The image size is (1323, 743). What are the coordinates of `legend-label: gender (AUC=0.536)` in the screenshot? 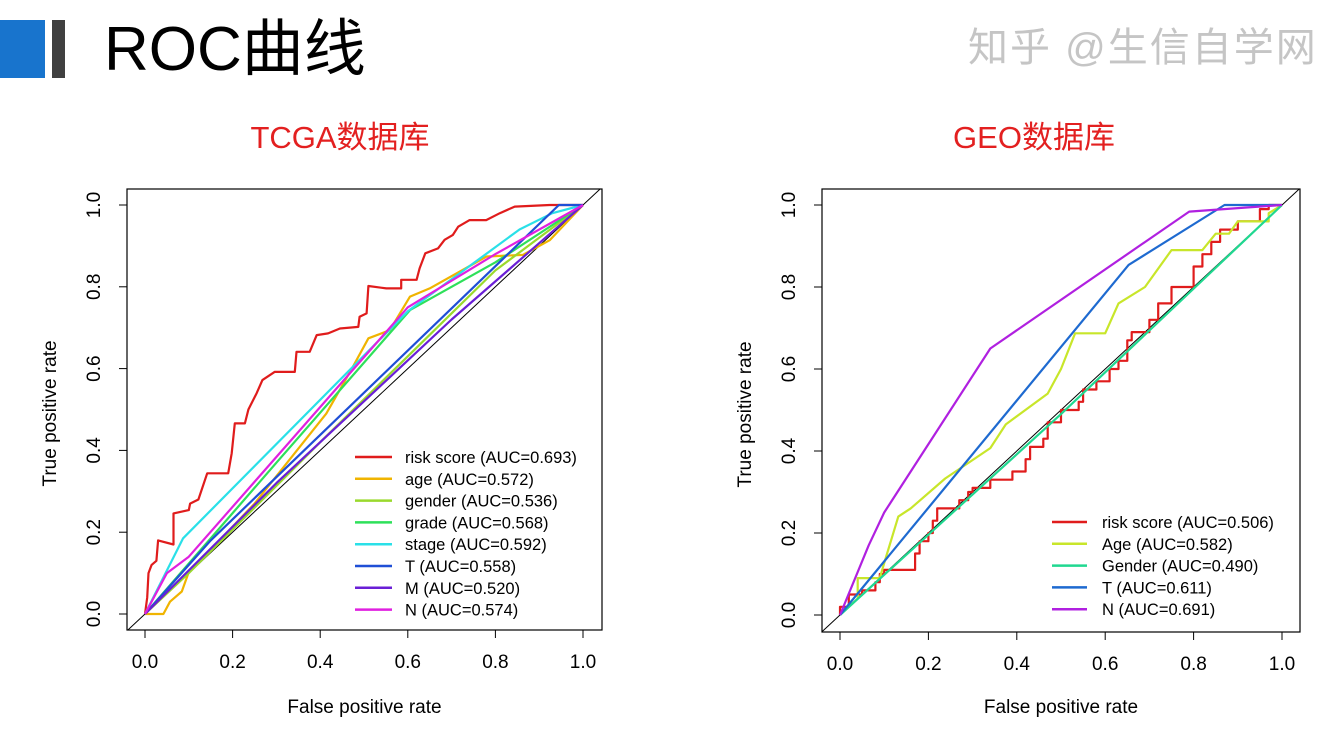 It's located at (481, 502).